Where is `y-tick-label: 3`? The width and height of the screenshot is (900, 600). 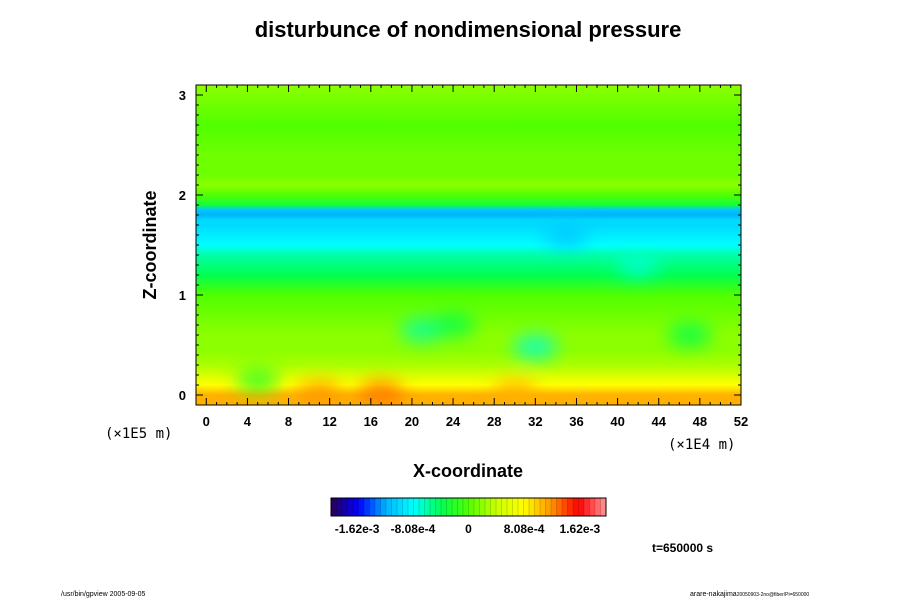
y-tick-label: 3 is located at coordinates (182, 95).